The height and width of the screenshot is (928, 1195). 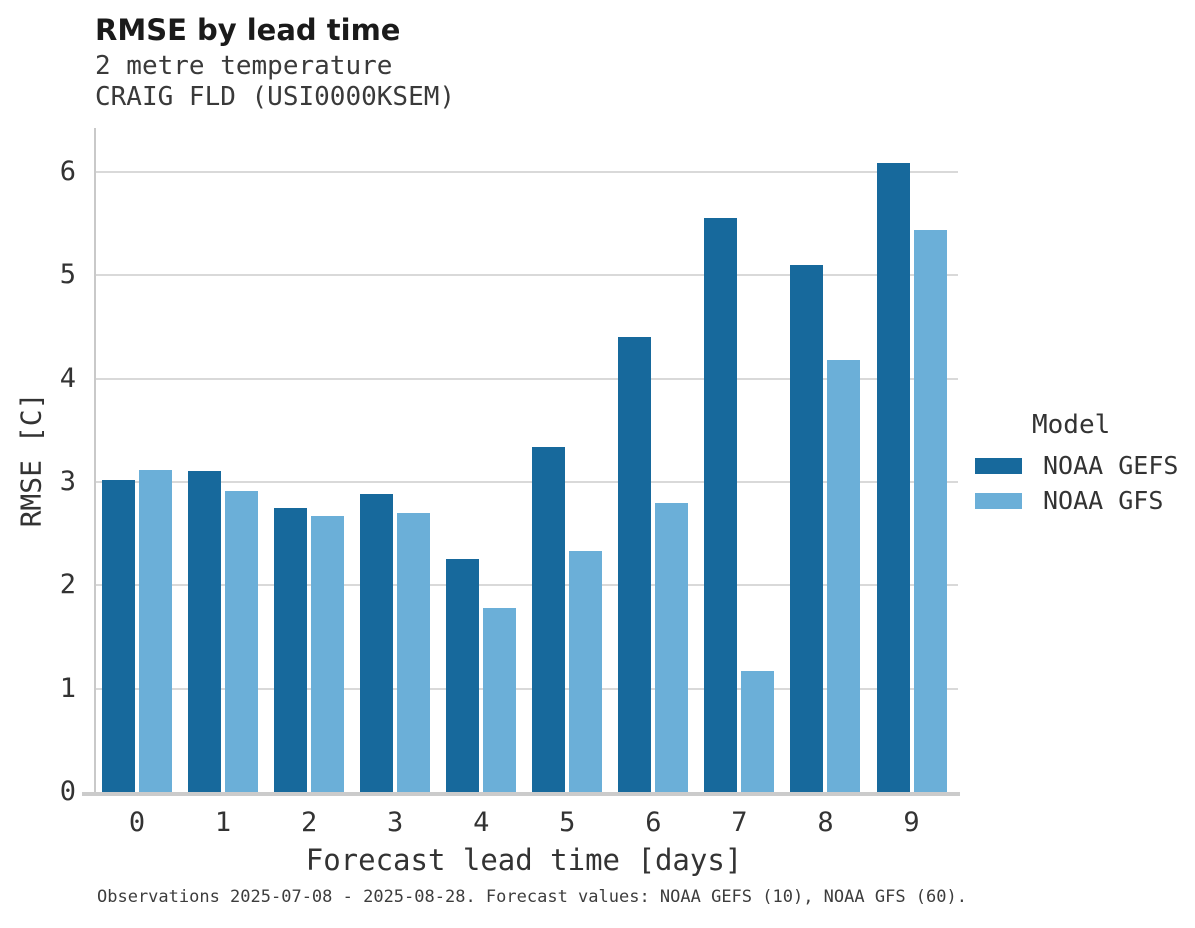 I want to click on y-tick-label-0: 0, so click(x=67, y=791).